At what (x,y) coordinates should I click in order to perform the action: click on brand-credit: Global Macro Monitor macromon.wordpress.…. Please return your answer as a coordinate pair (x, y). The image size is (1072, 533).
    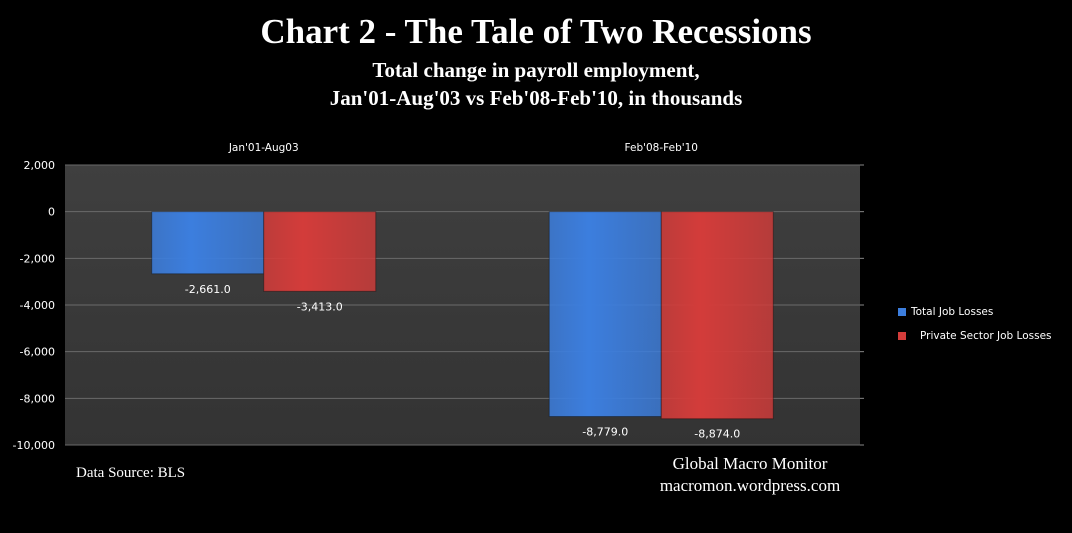
    Looking at the image, I should click on (750, 475).